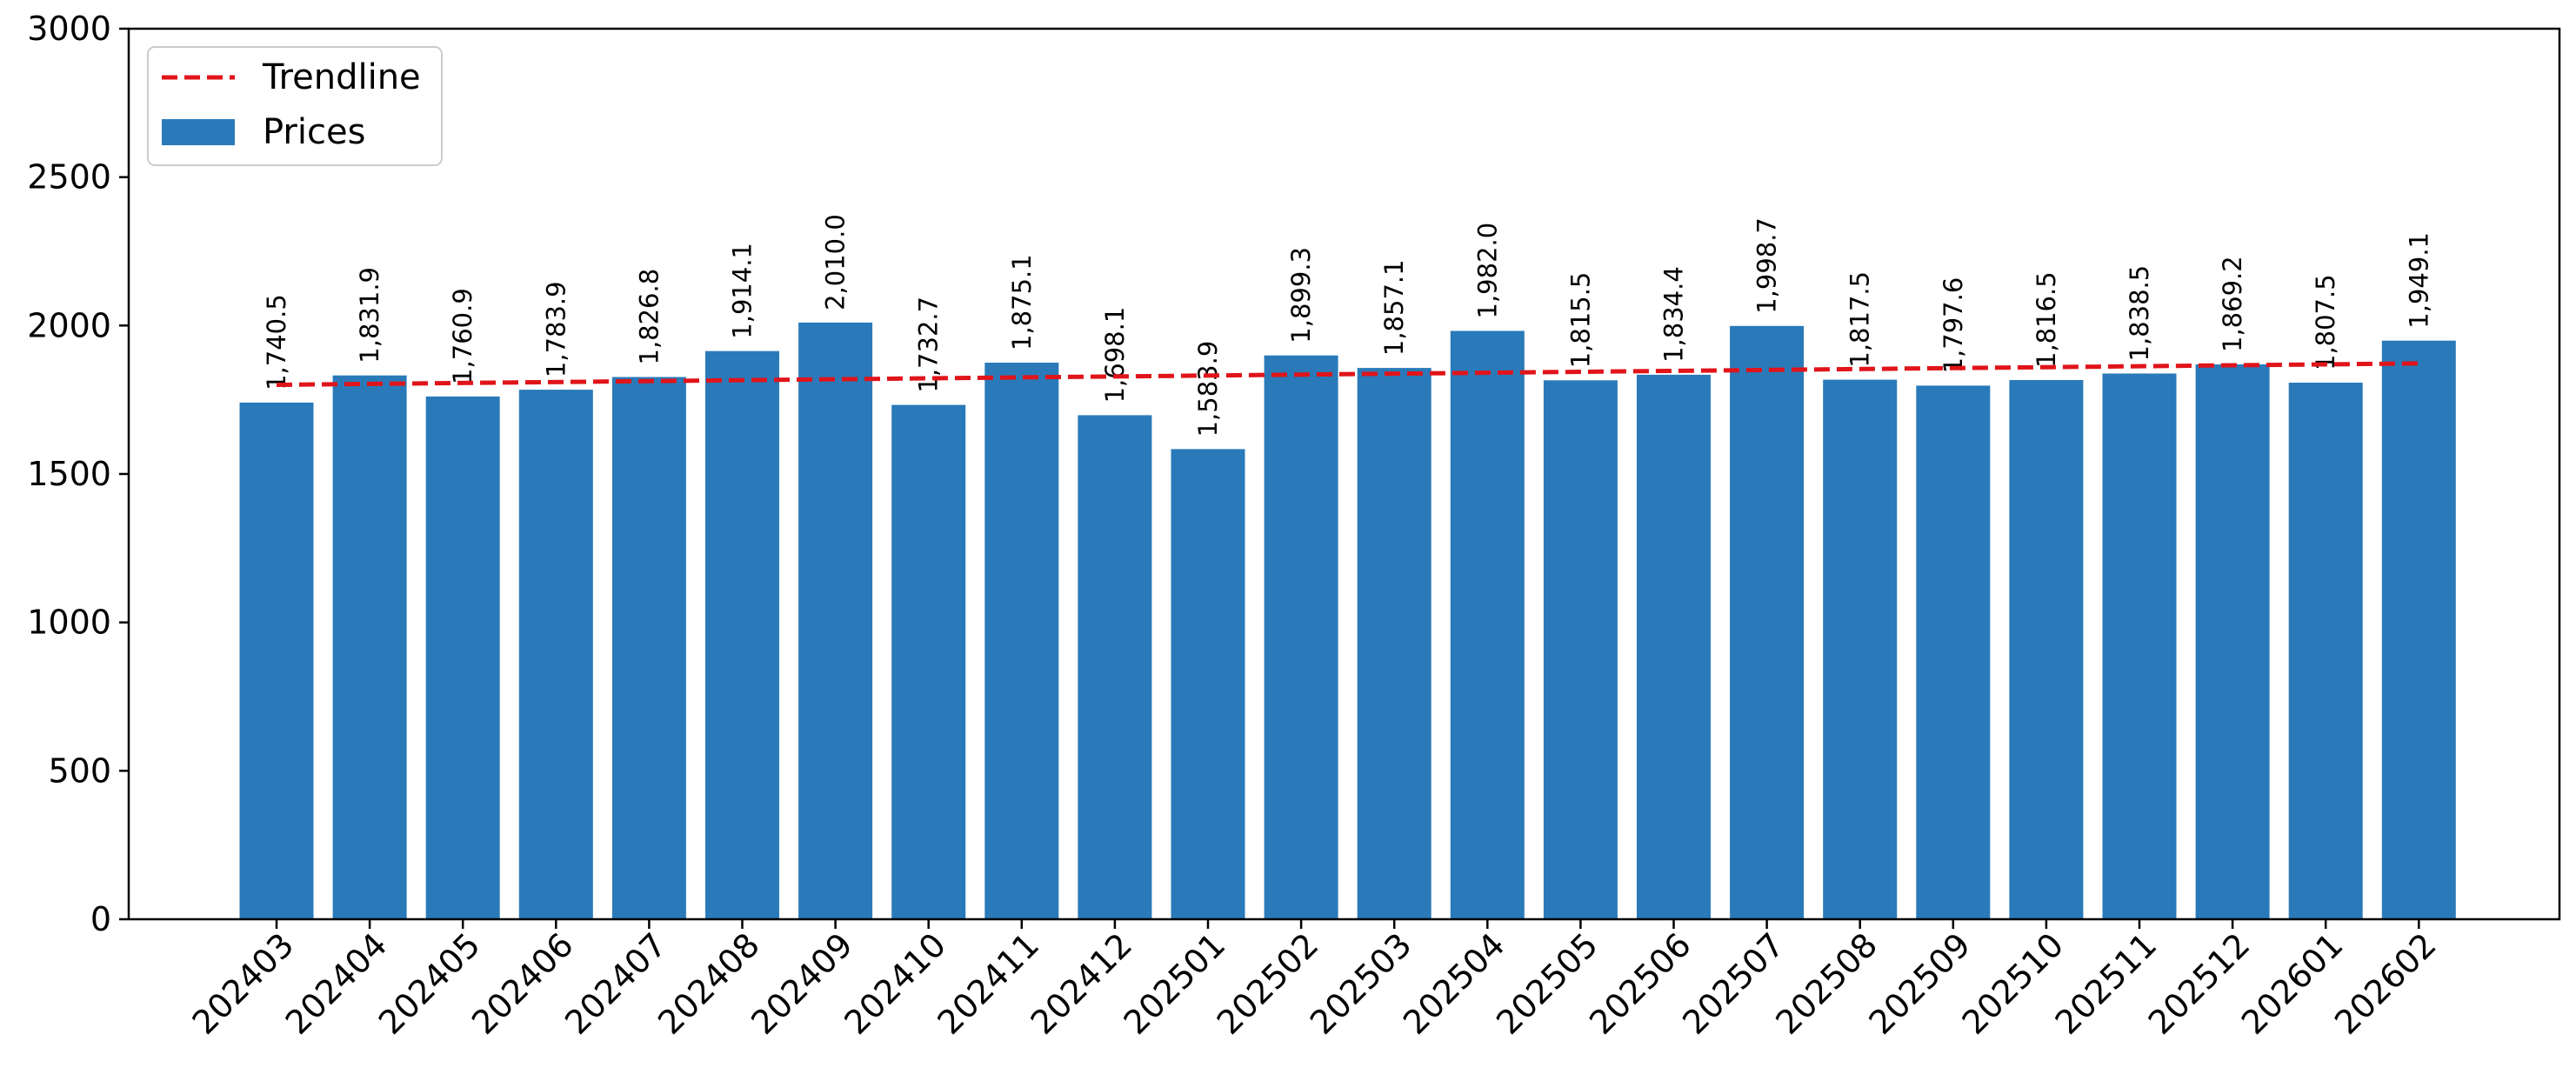  I want to click on data-label-202602: 1,949.1, so click(2419, 280).